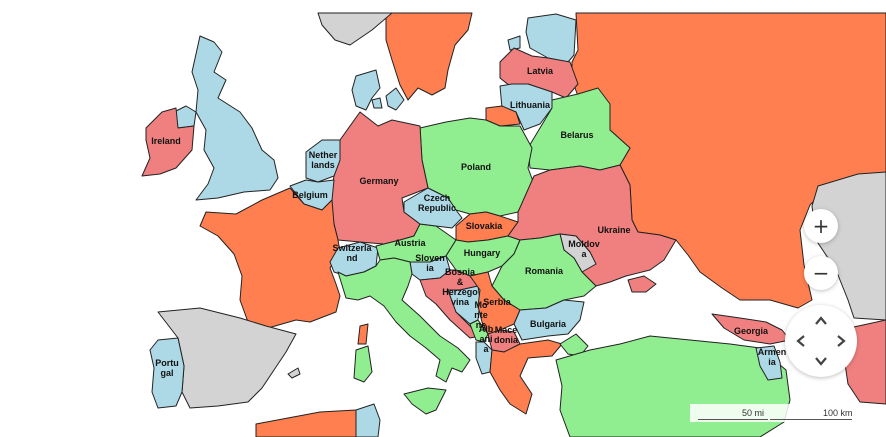 This screenshot has height=437, width=886. I want to click on country-crimea, so click(642, 284).